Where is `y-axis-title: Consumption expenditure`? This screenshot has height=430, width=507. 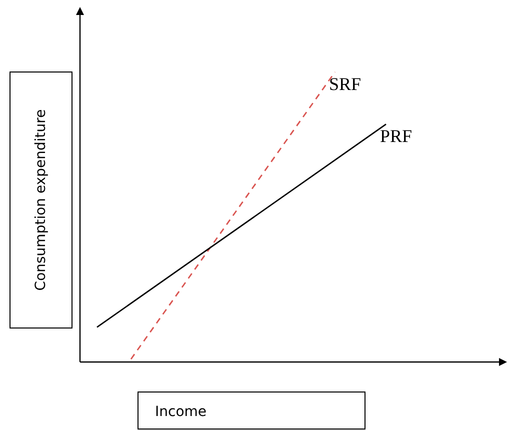
y-axis-title: Consumption expenditure is located at coordinates (41, 200).